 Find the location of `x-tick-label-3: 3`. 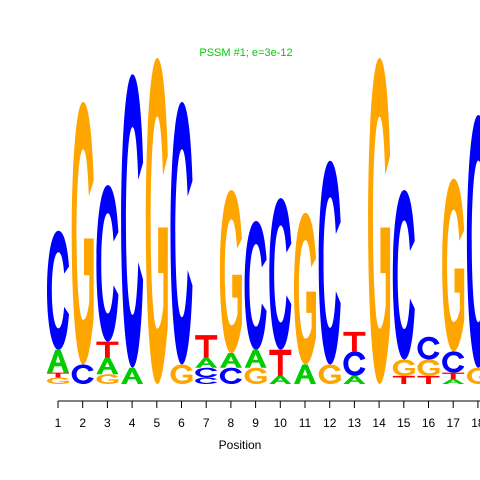

x-tick-label-3: 3 is located at coordinates (107, 423).